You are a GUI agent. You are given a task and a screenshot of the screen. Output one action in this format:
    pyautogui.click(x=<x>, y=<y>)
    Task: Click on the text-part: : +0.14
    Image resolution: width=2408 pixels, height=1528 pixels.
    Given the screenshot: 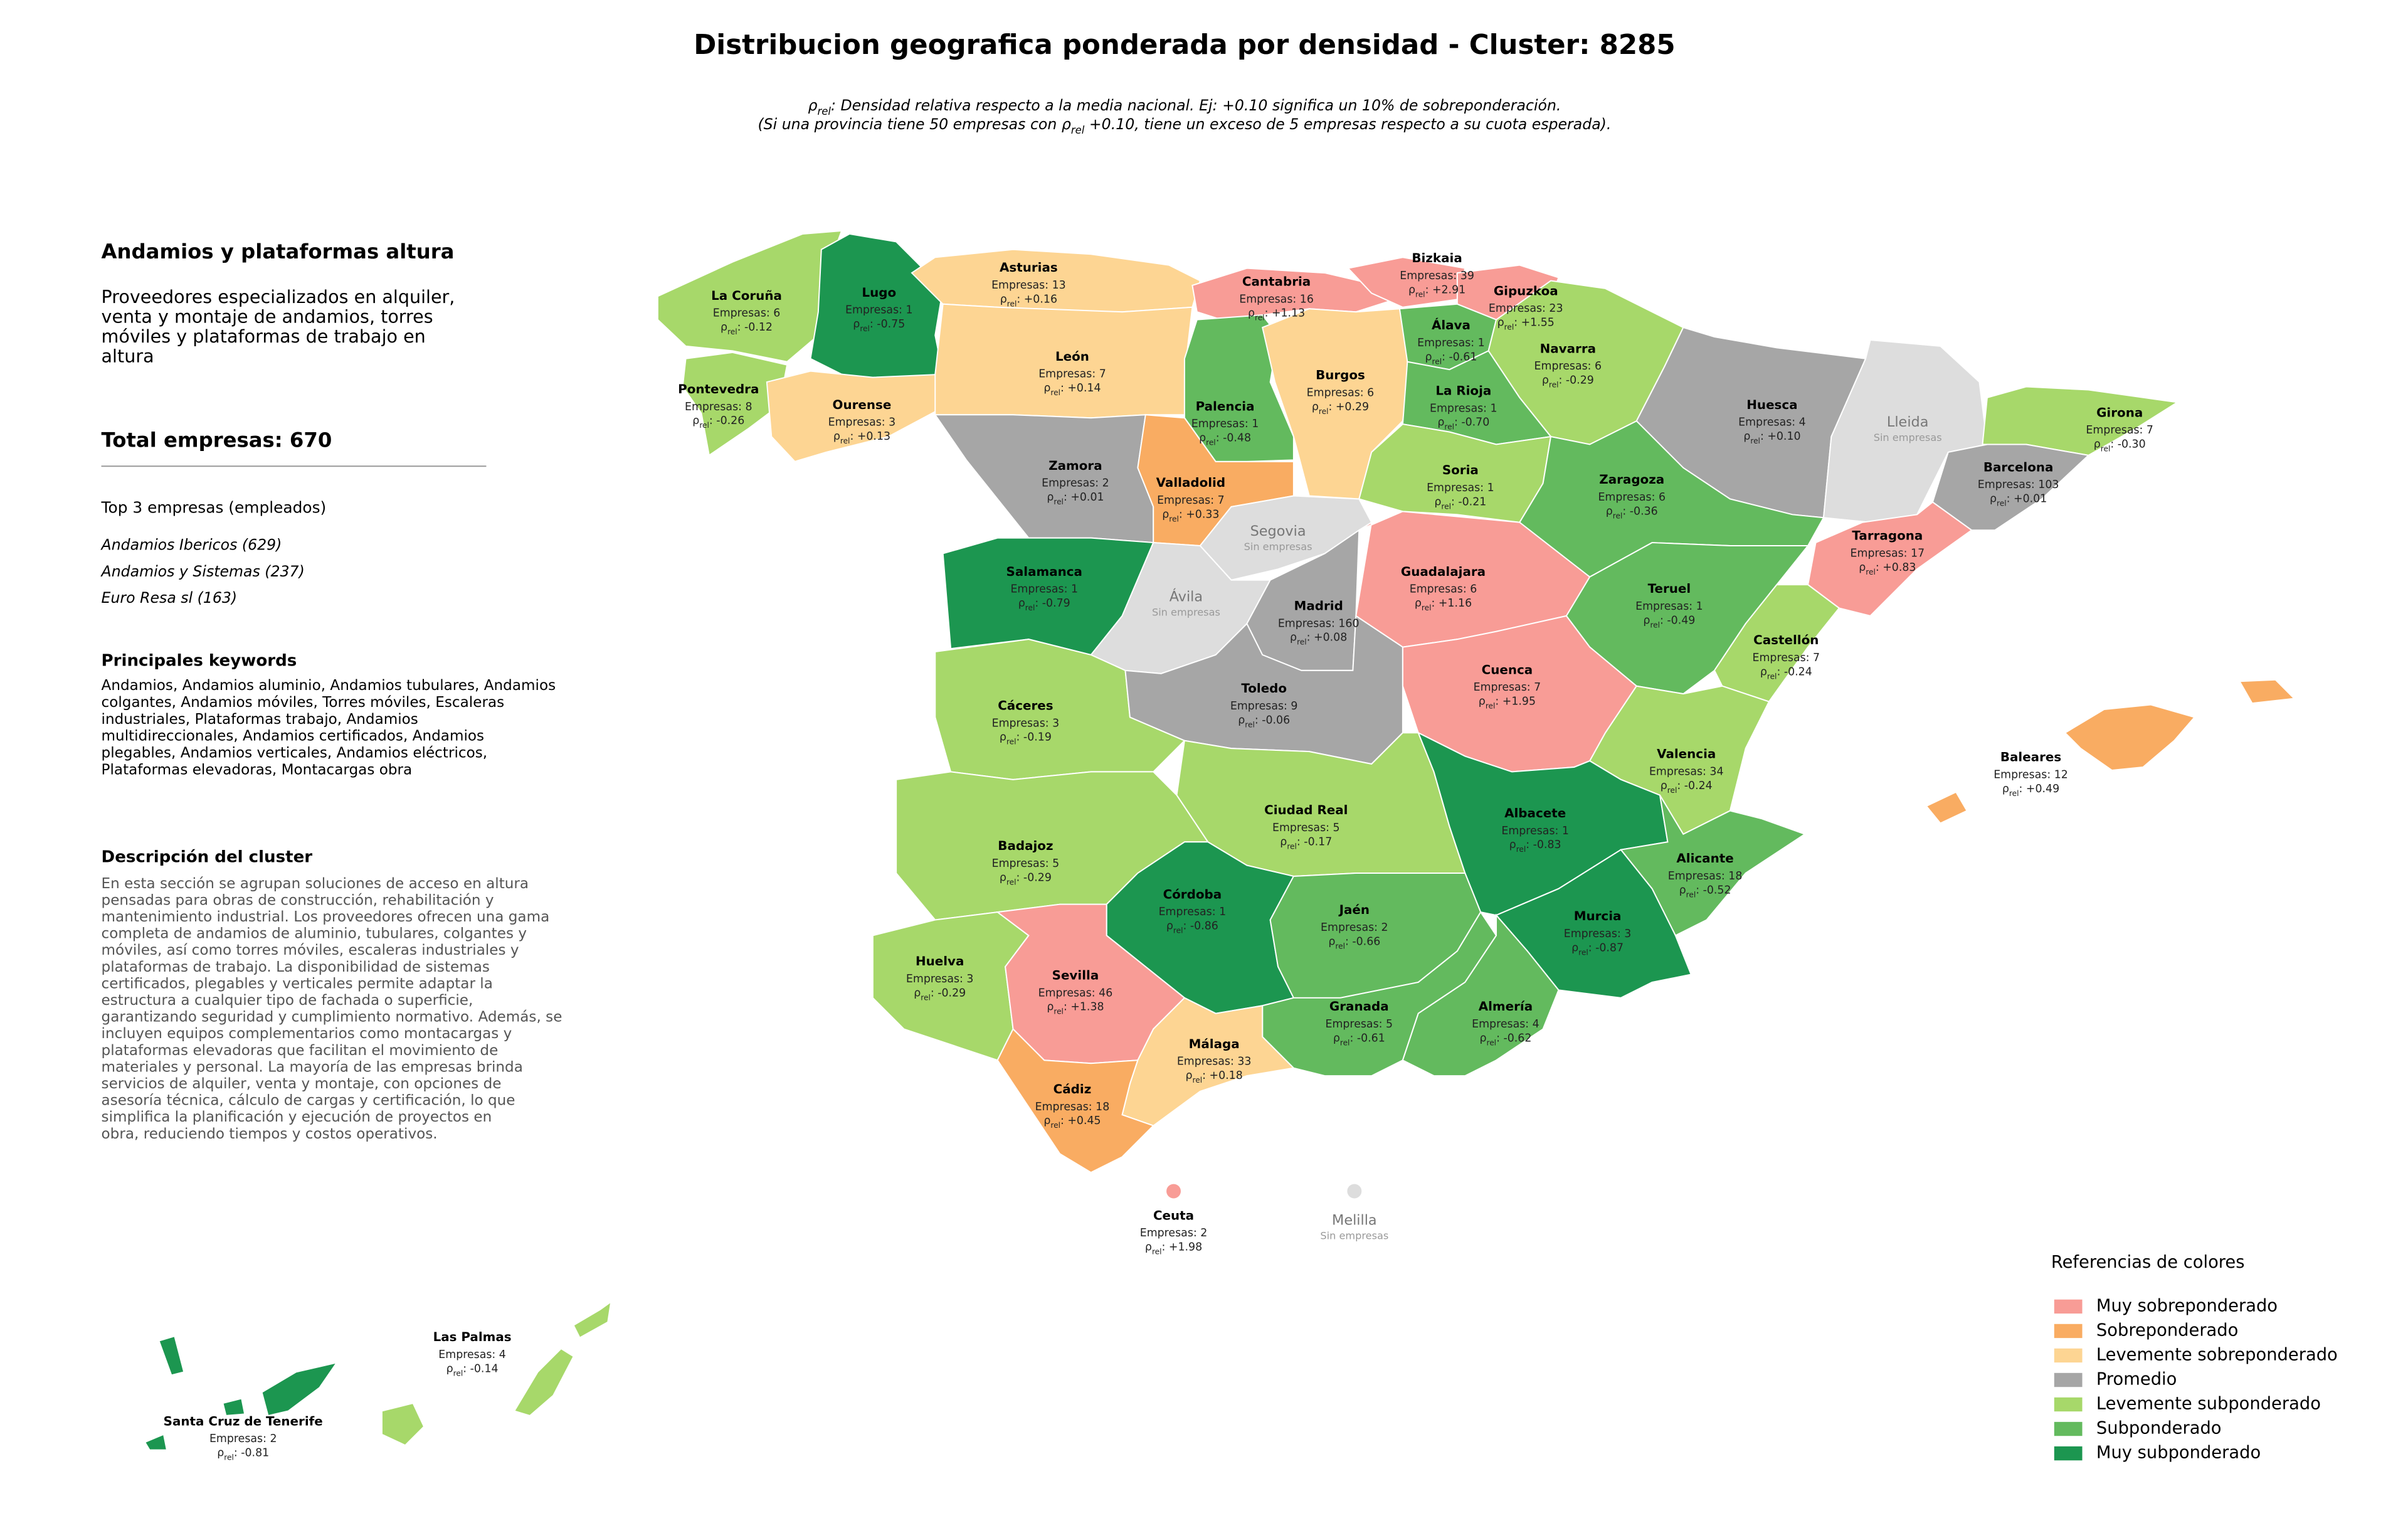 What is the action you would take?
    pyautogui.click(x=1080, y=388)
    